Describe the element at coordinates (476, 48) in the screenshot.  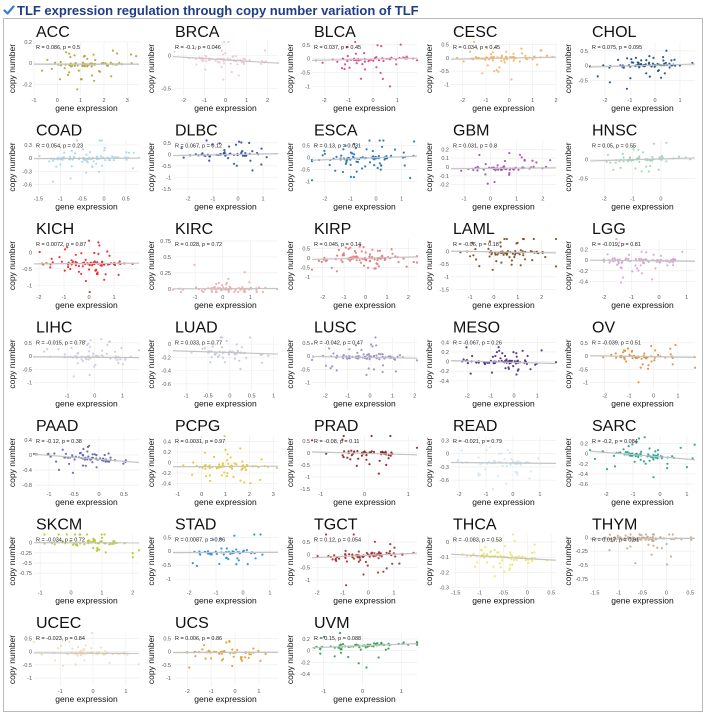
I see `correlation-label: R = 0.034, p = 0.45` at that location.